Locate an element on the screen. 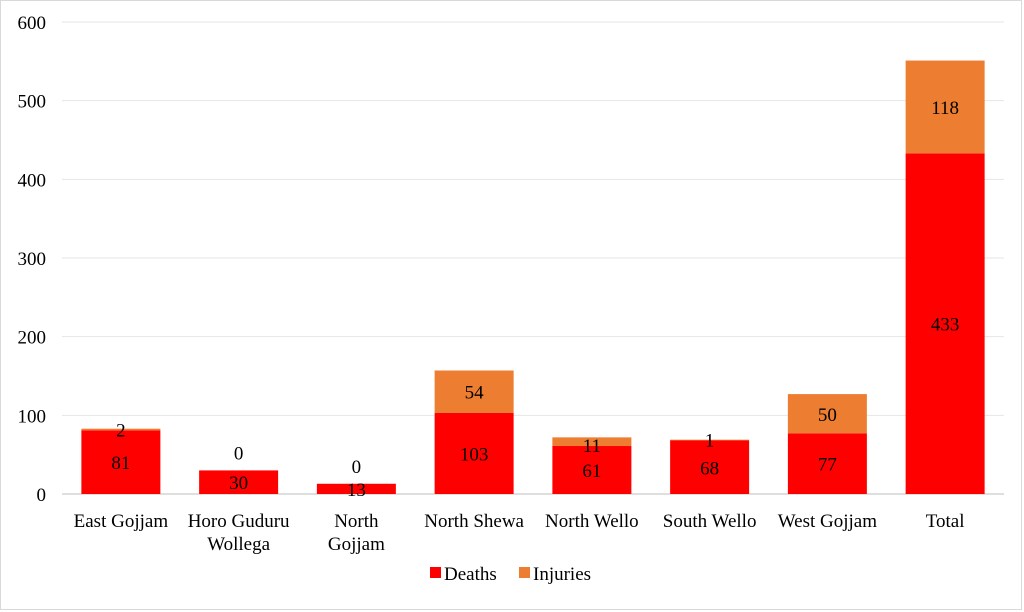 Image resolution: width=1024 pixels, height=612 pixels. x-category-label: Horo Guduru is located at coordinates (239, 521).